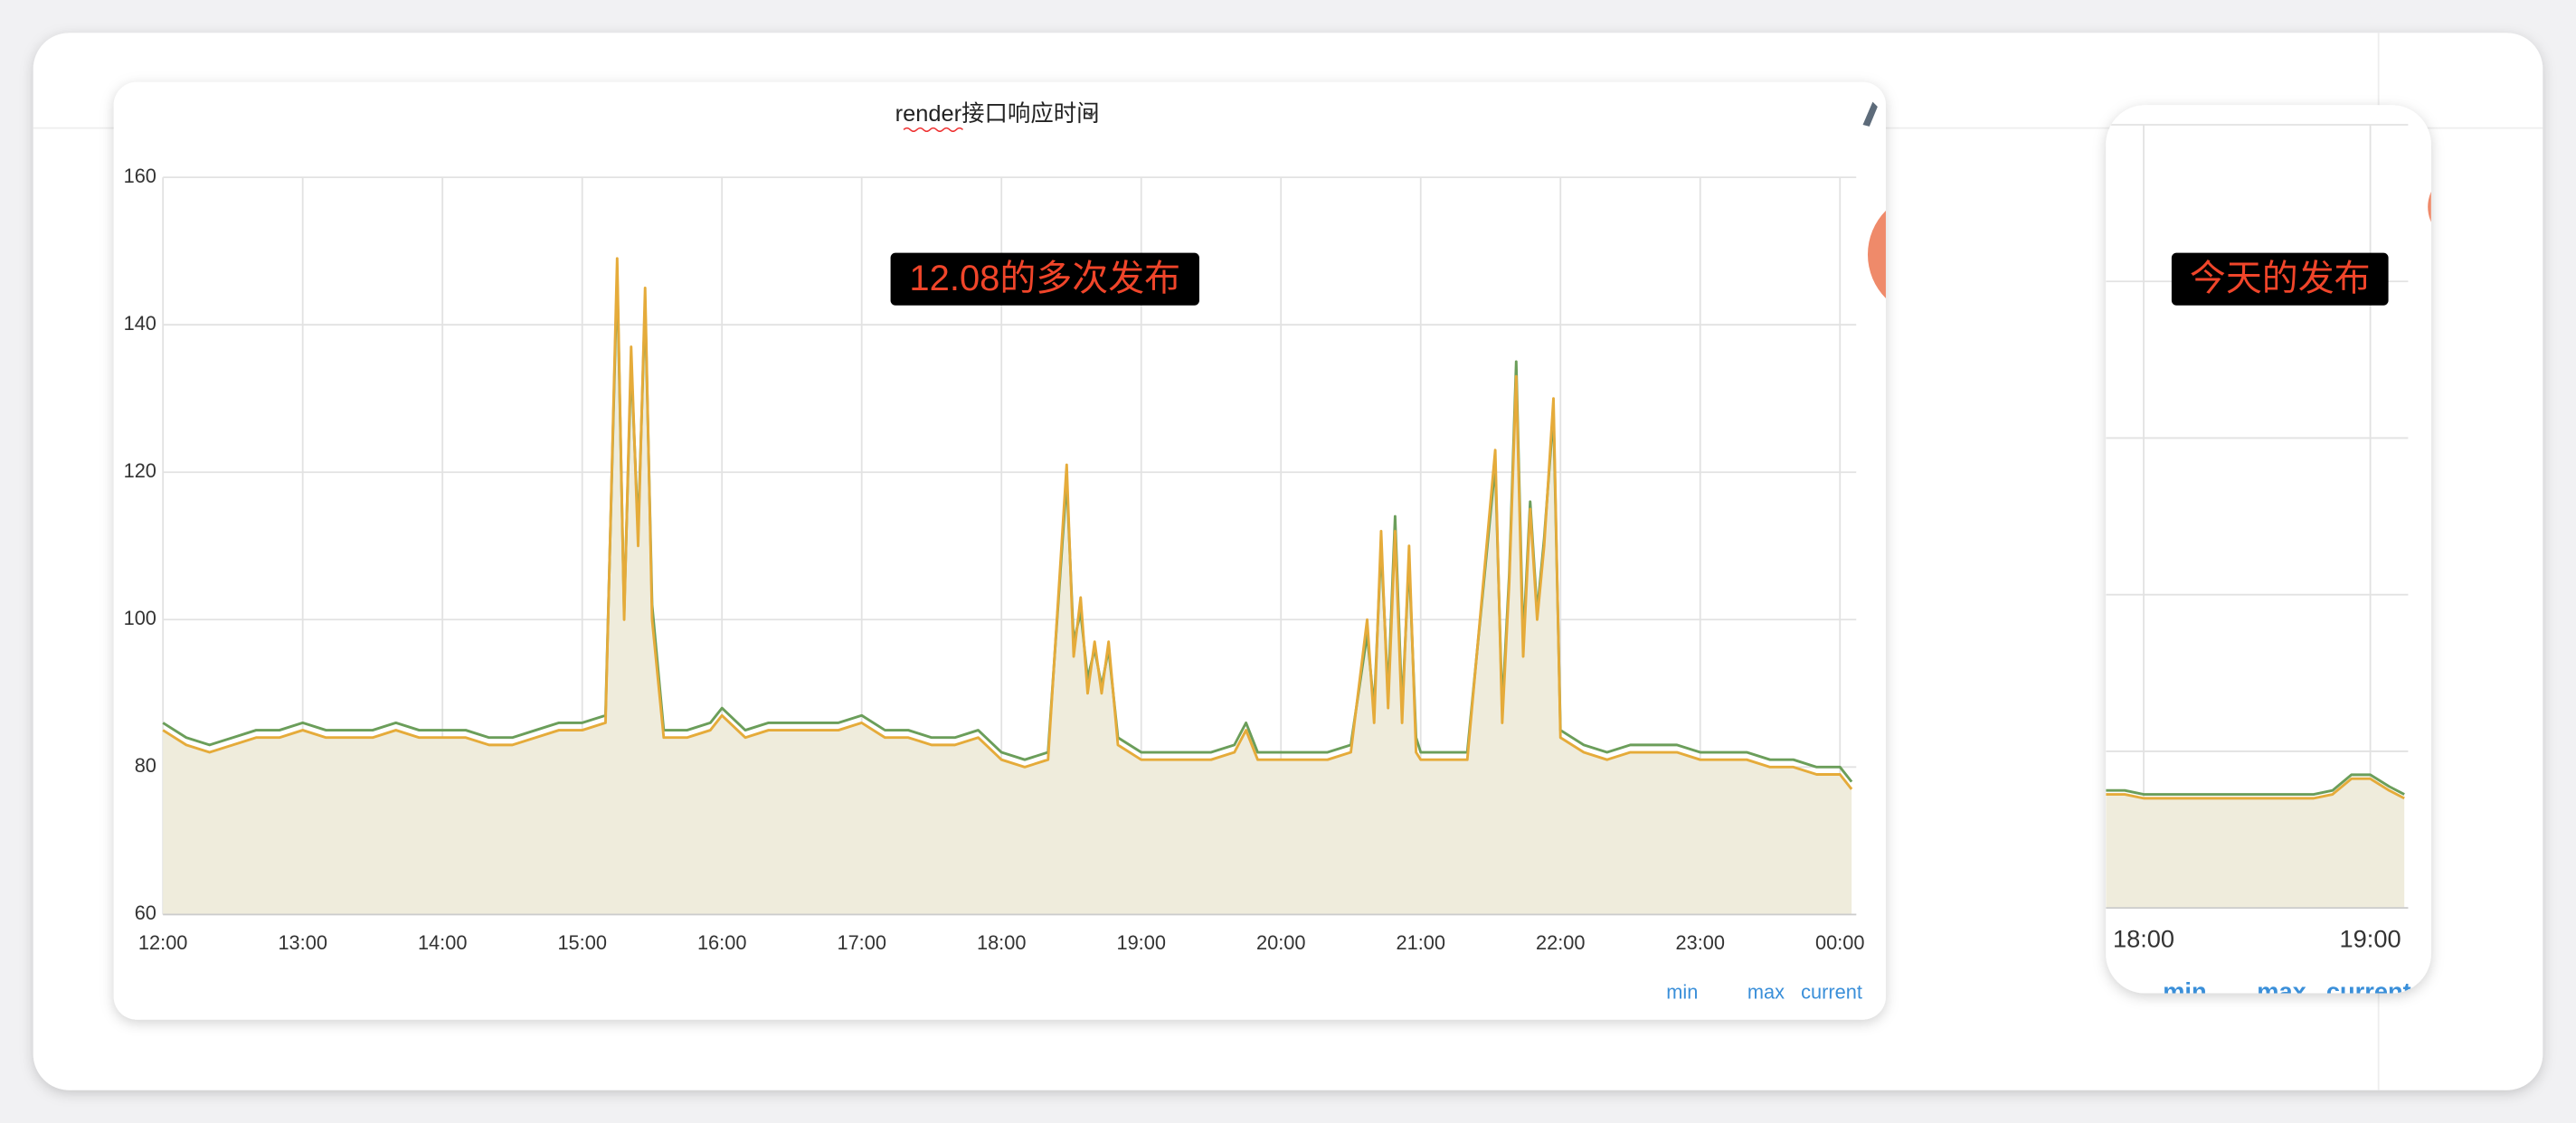 This screenshot has width=2576, height=1123. What do you see at coordinates (582, 942) in the screenshot?
I see `x-tick-label: 15:00` at bounding box center [582, 942].